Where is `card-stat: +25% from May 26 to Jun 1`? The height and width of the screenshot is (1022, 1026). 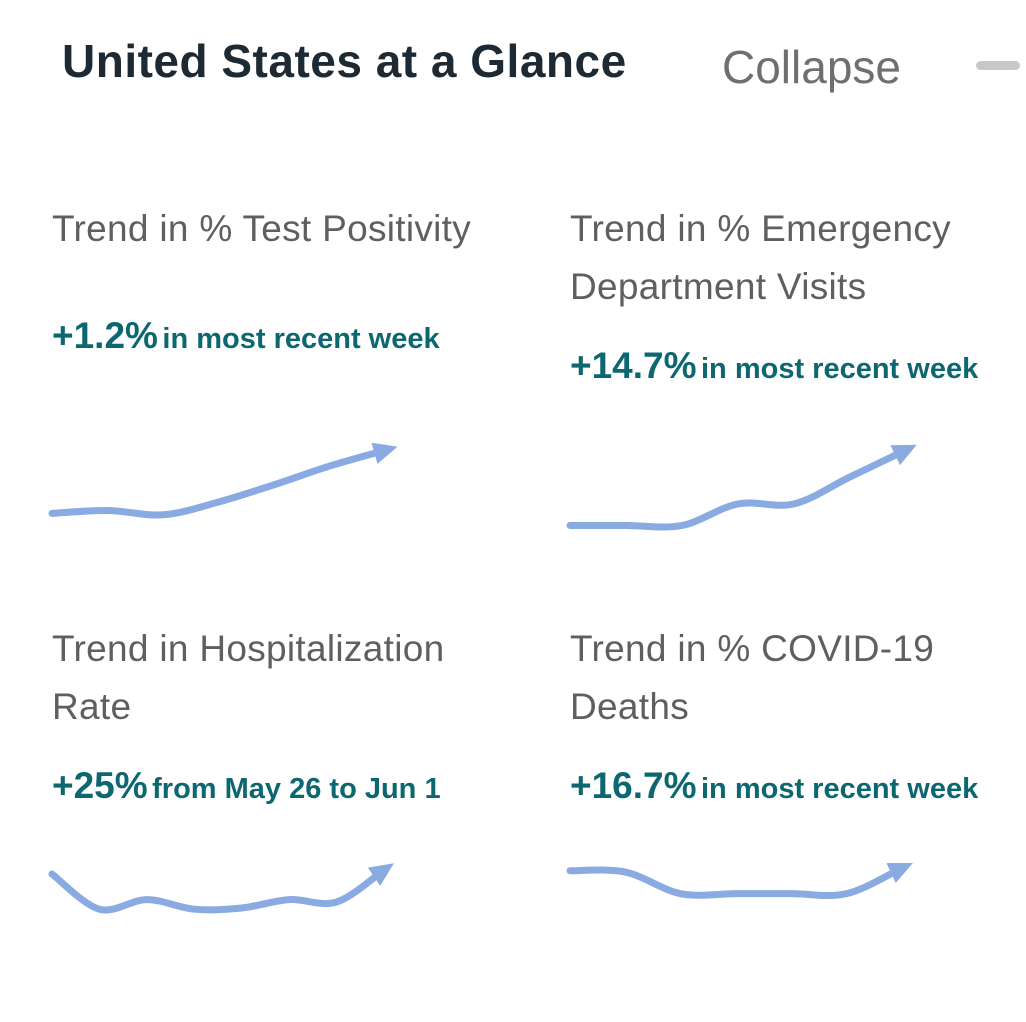 card-stat: +25% from May 26 to Jun 1 is located at coordinates (282, 790).